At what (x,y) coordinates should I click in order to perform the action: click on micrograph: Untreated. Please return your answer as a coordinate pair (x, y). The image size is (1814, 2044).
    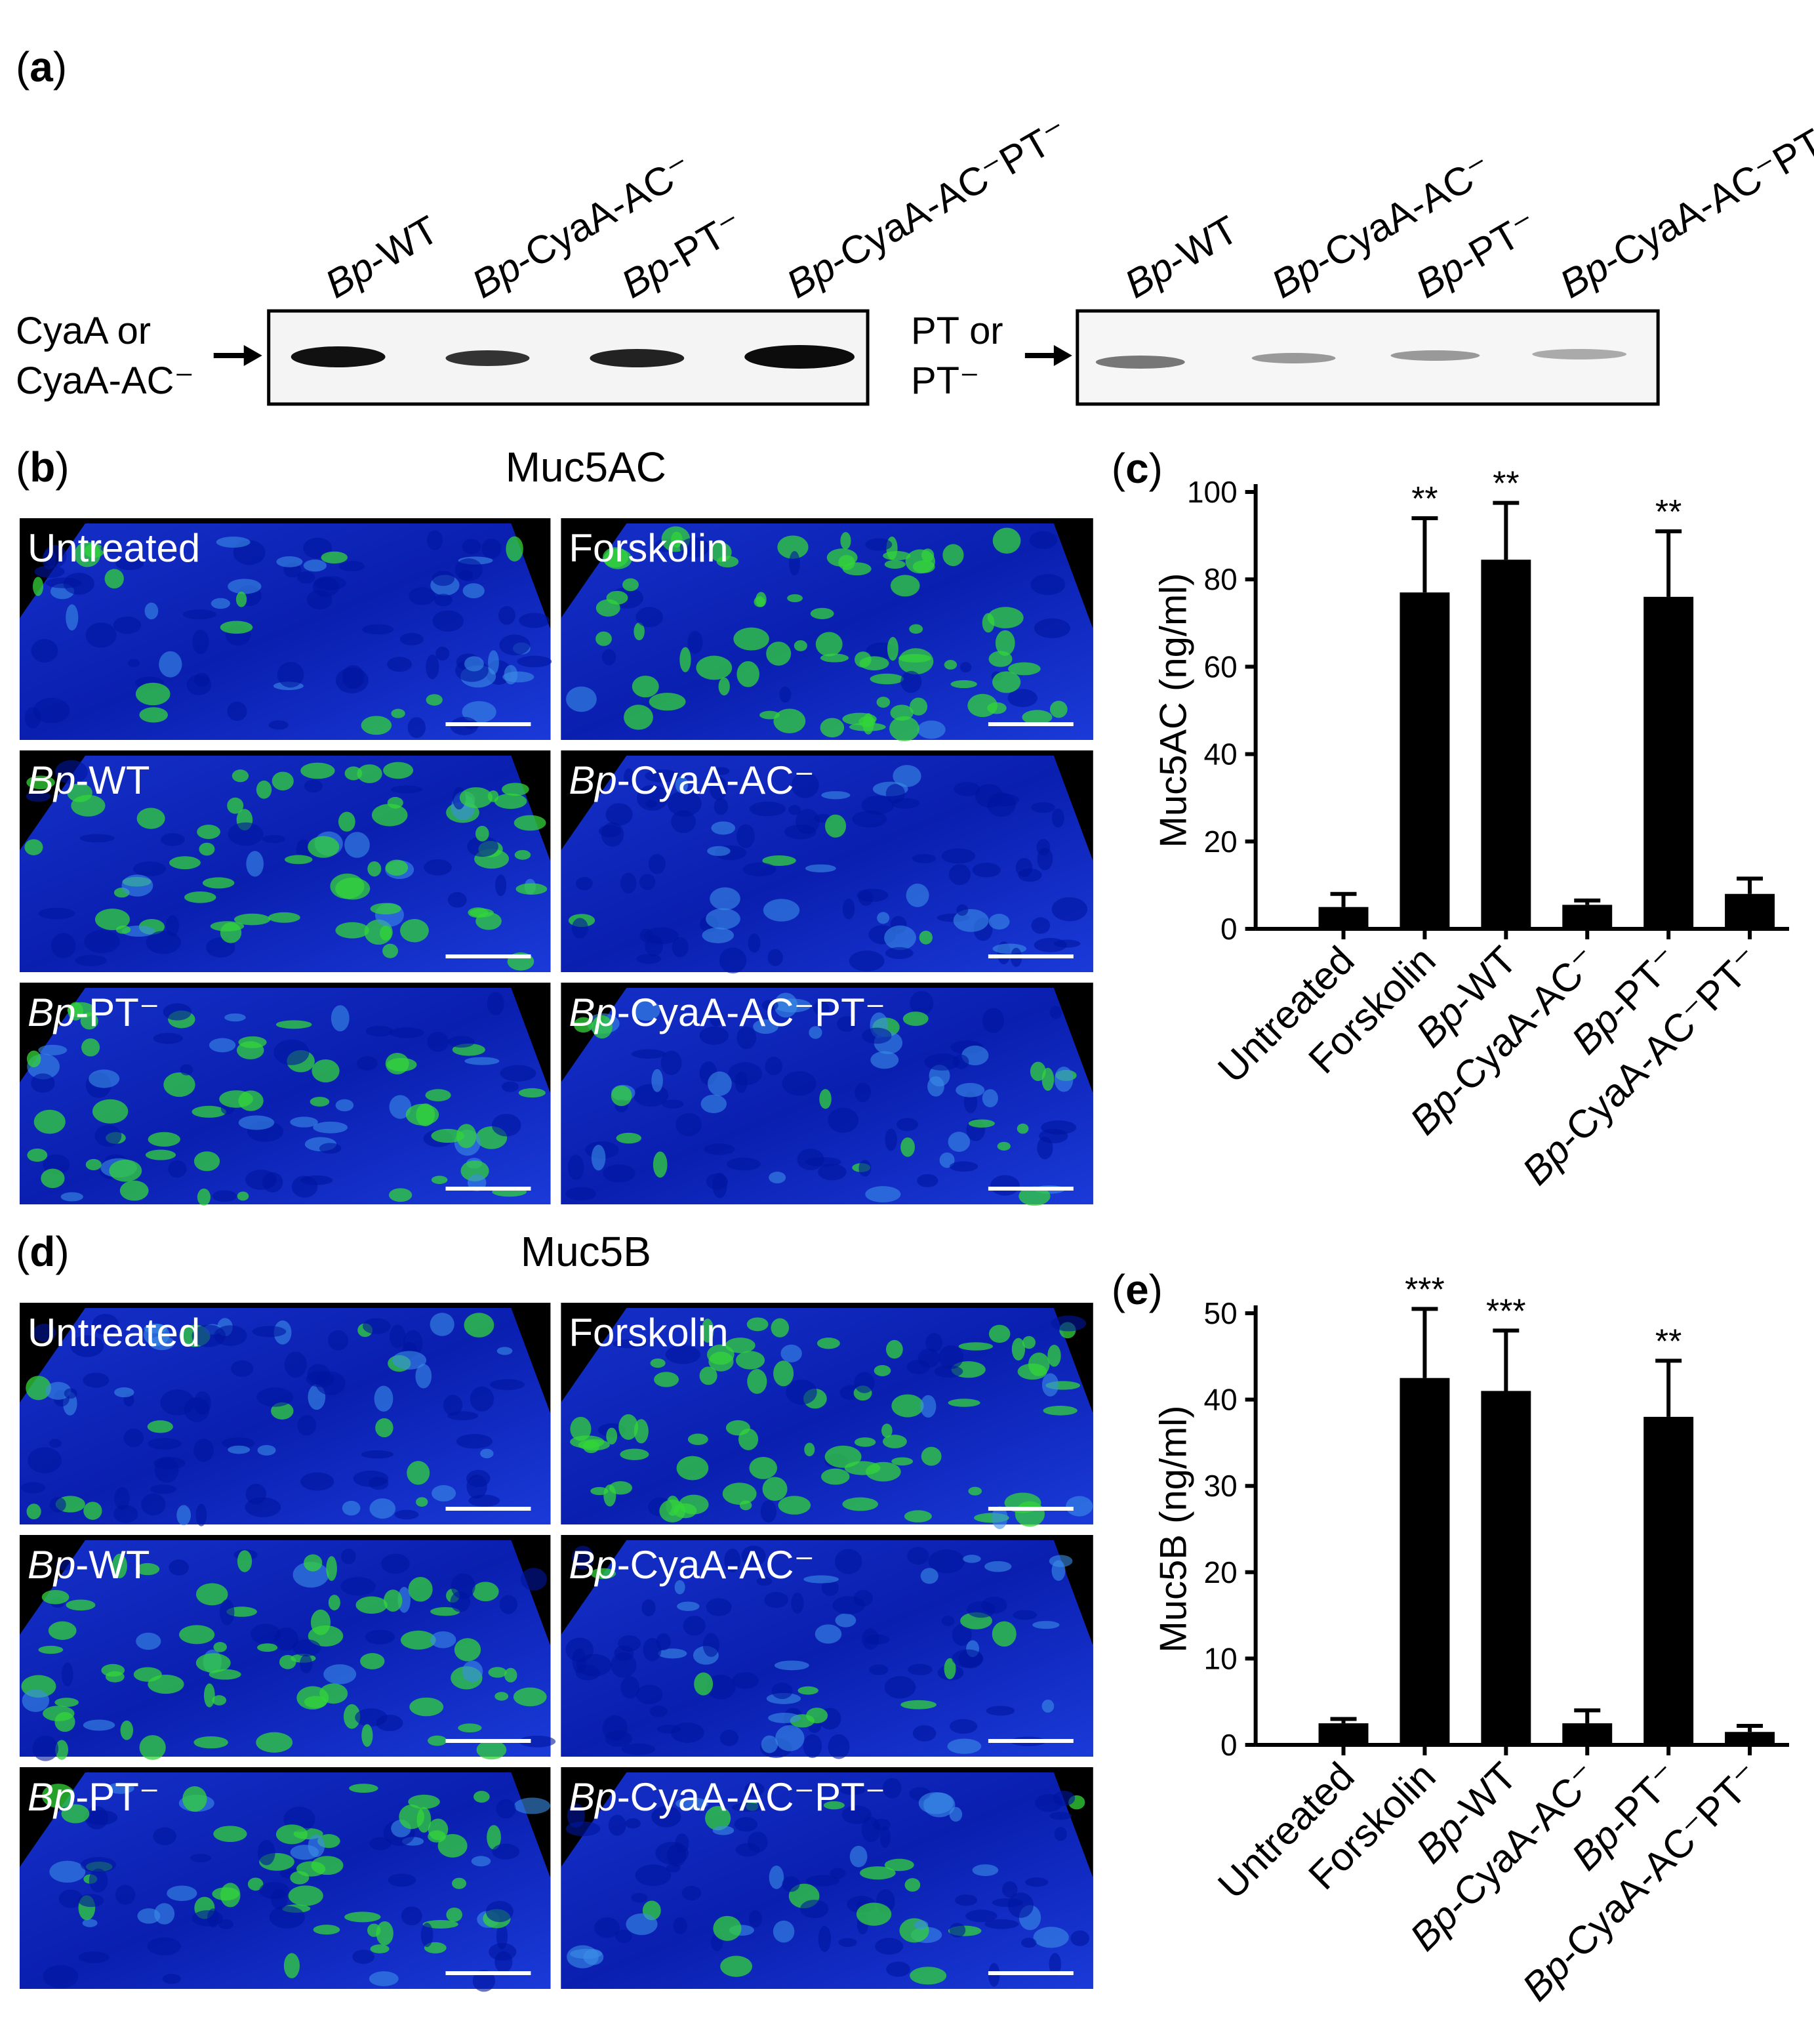
    Looking at the image, I should click on (285, 629).